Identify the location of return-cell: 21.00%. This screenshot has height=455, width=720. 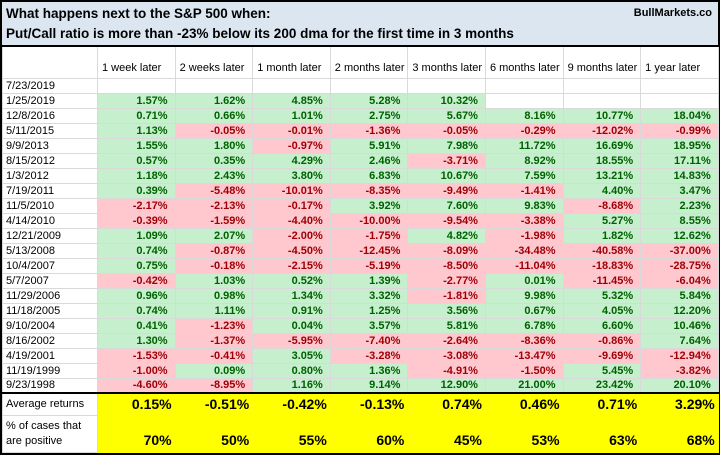
(524, 385).